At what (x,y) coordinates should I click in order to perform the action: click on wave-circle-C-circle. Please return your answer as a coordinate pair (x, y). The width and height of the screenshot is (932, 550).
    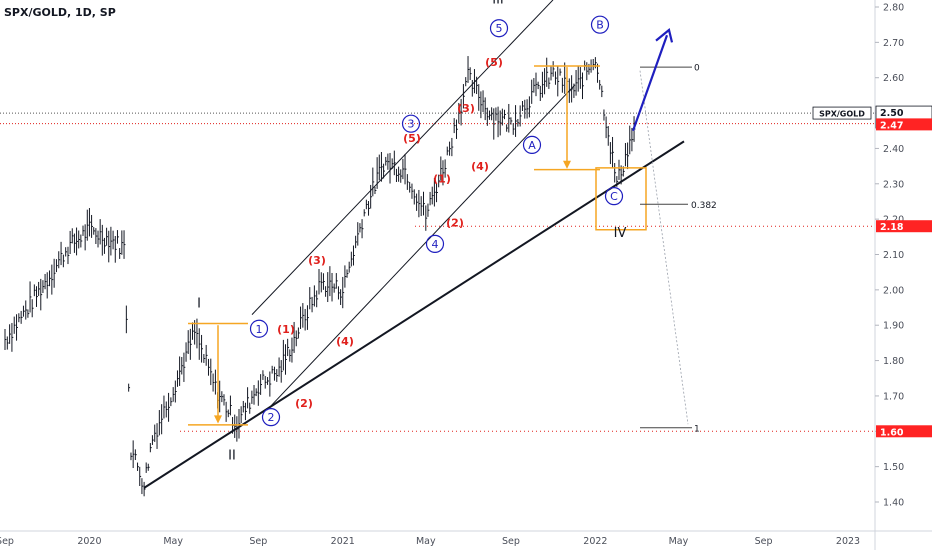
    Looking at the image, I should click on (614, 196).